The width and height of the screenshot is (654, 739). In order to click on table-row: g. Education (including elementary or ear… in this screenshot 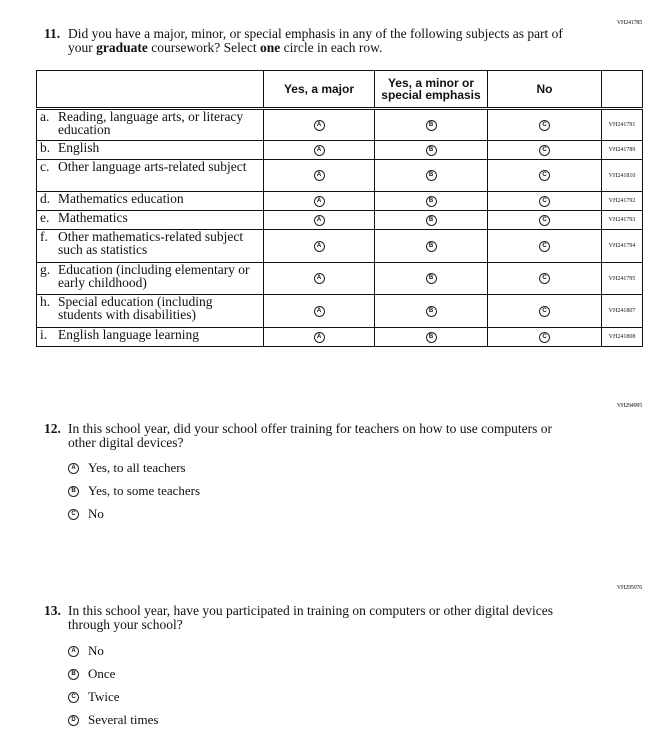, I will do `click(339, 278)`.